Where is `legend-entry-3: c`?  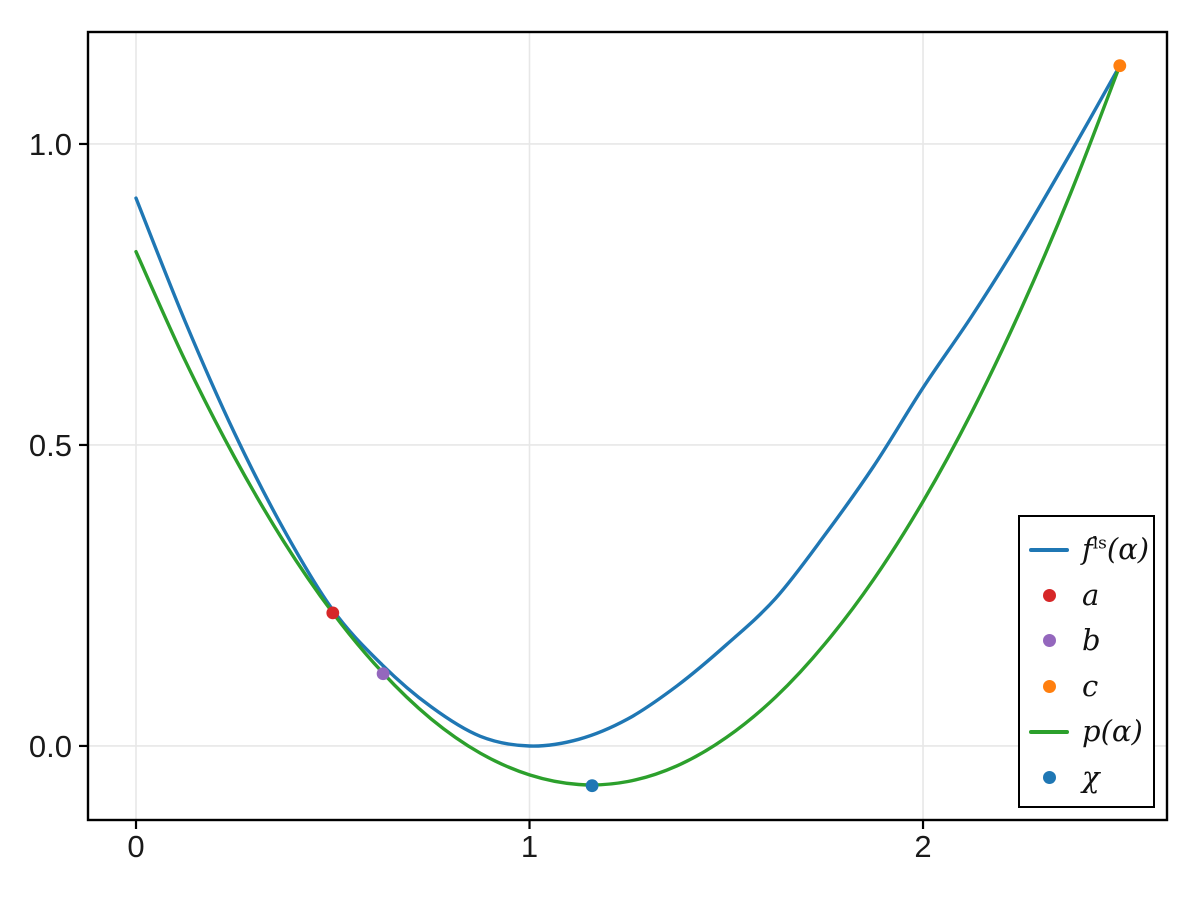 legend-entry-3: c is located at coordinates (1086, 687).